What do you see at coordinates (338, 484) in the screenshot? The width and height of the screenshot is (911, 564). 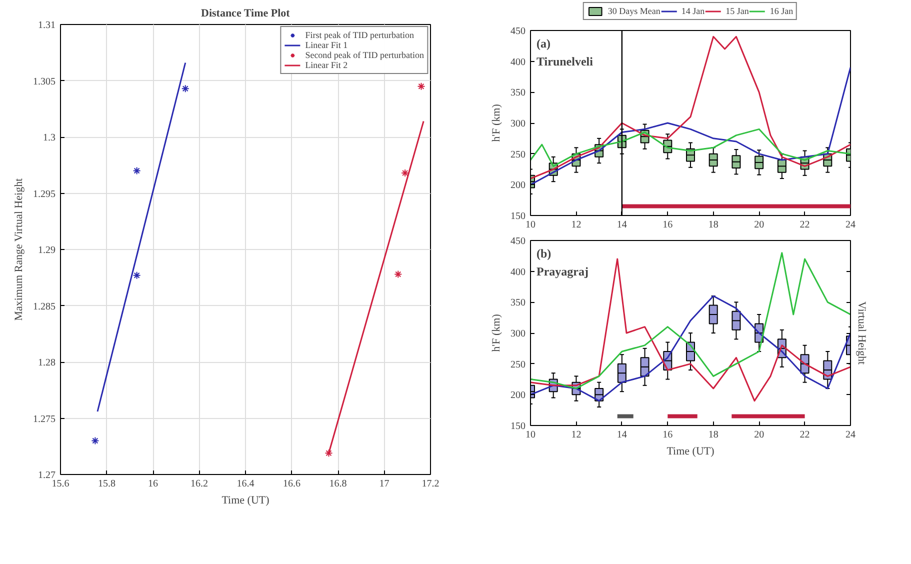 I see `x-tick-label: 16.8` at bounding box center [338, 484].